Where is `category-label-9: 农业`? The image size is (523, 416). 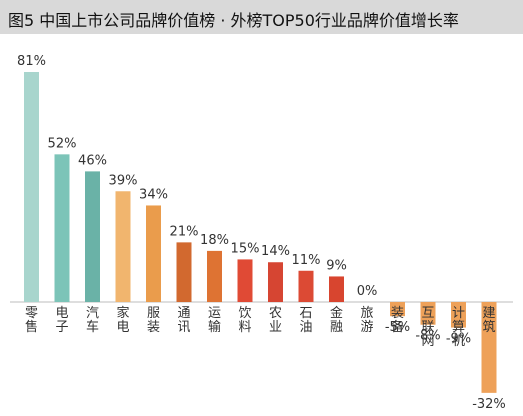 category-label-9: 农业 is located at coordinates (275, 320).